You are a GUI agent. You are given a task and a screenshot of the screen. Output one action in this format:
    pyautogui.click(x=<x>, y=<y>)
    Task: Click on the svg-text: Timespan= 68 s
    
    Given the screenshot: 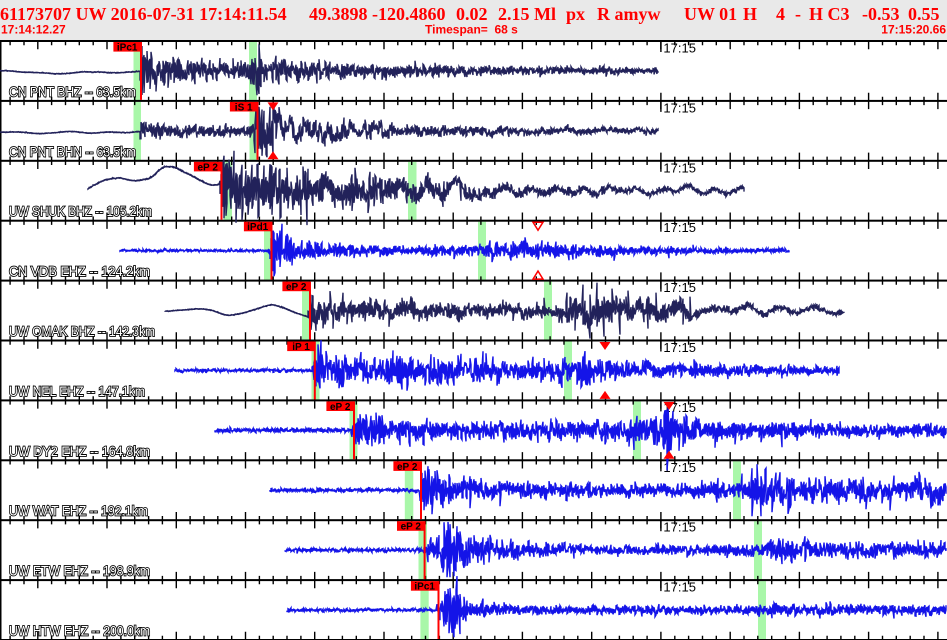 What is the action you would take?
    pyautogui.click(x=471, y=30)
    